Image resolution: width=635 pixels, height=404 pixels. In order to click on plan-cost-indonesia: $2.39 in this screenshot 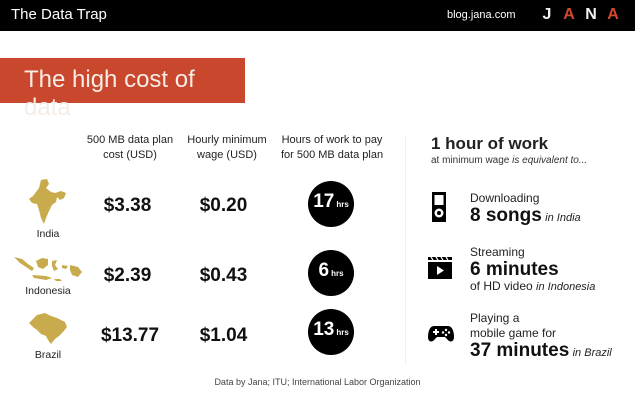, I will do `click(127, 275)`.